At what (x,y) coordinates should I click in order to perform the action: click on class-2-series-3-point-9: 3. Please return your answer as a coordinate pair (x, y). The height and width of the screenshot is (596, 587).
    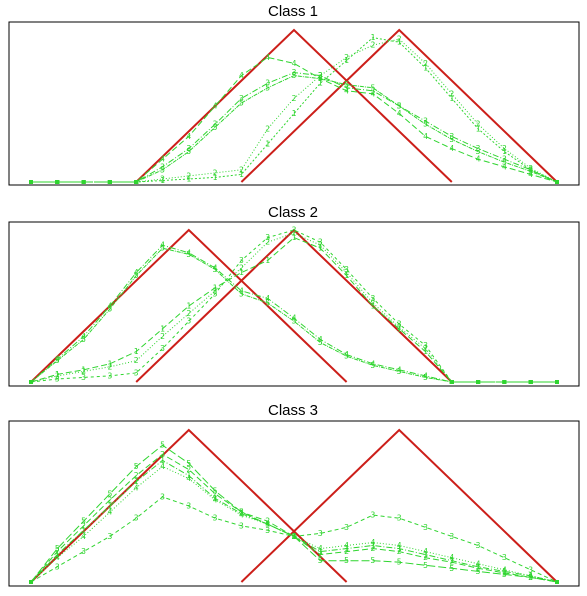
    Looking at the image, I should click on (267, 237).